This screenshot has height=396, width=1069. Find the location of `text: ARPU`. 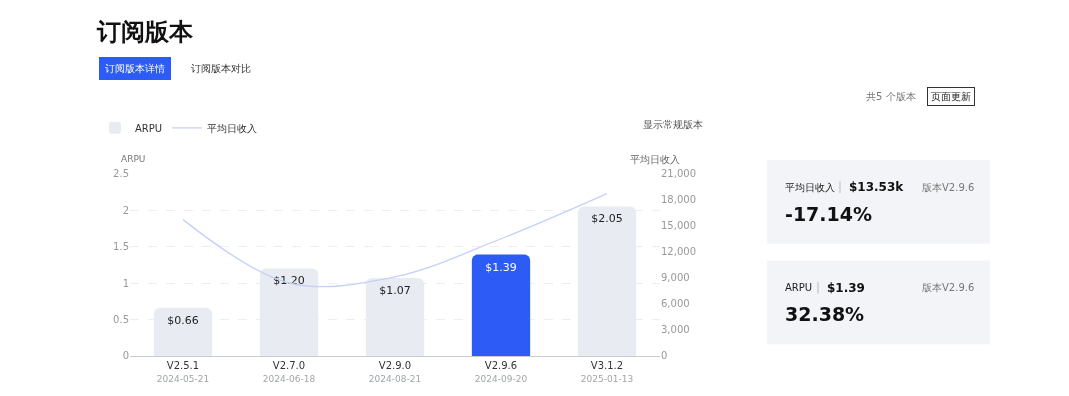

text: ARPU is located at coordinates (799, 287).